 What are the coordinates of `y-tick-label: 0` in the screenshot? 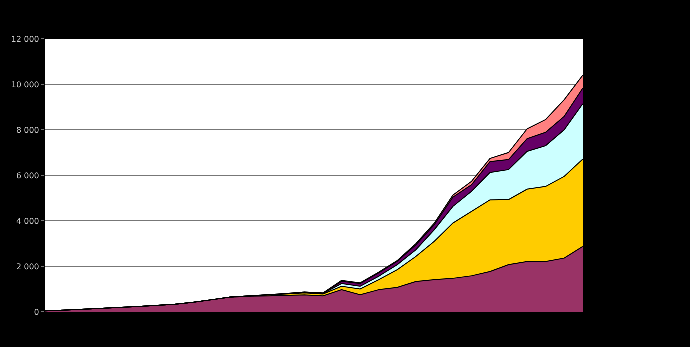 It's located at (37, 312).